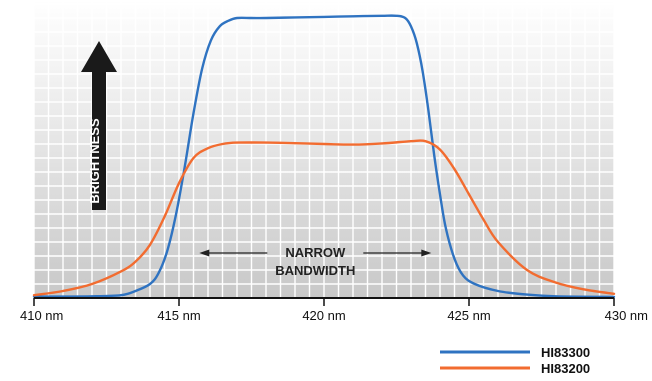 This screenshot has width=652, height=381. I want to click on legend-label-hi83300: HI83300, so click(565, 352).